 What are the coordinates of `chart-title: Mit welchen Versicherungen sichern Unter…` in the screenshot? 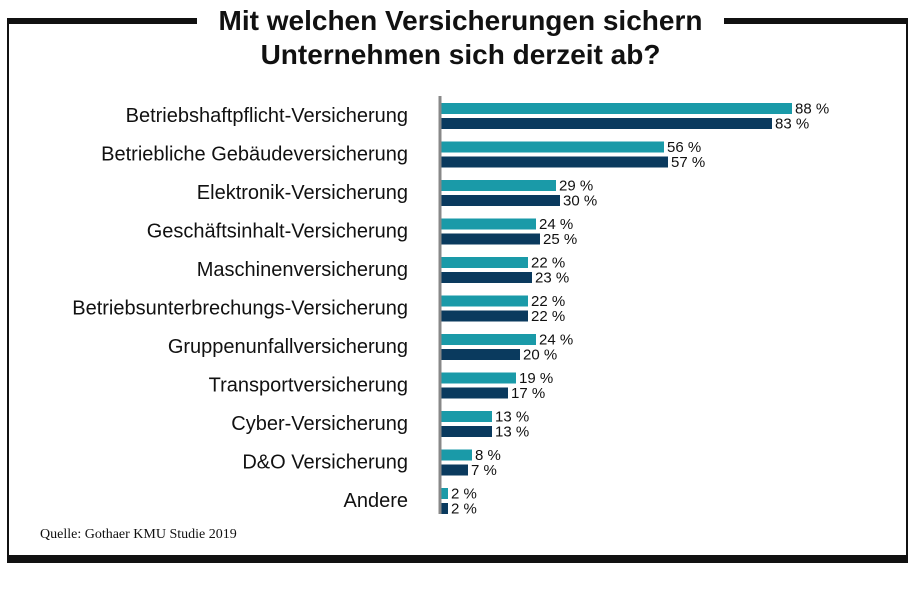 It's located at (460, 38).